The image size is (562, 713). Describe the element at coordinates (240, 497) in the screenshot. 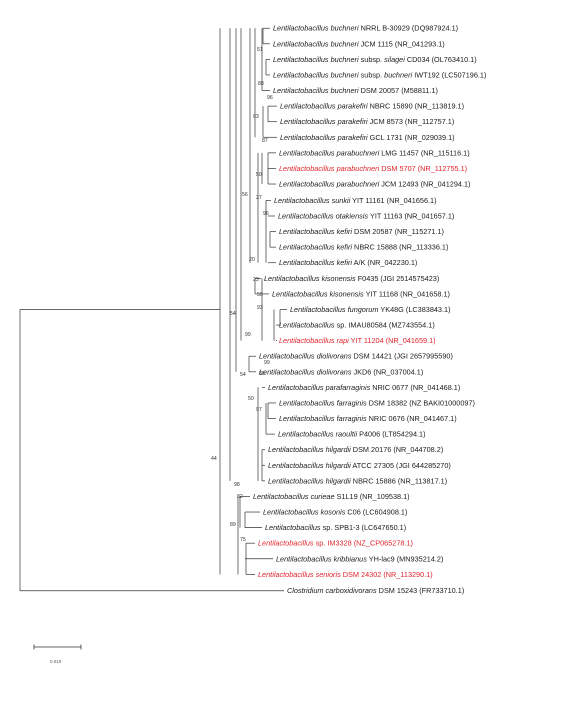

I see `bootstrap-value: 82` at that location.